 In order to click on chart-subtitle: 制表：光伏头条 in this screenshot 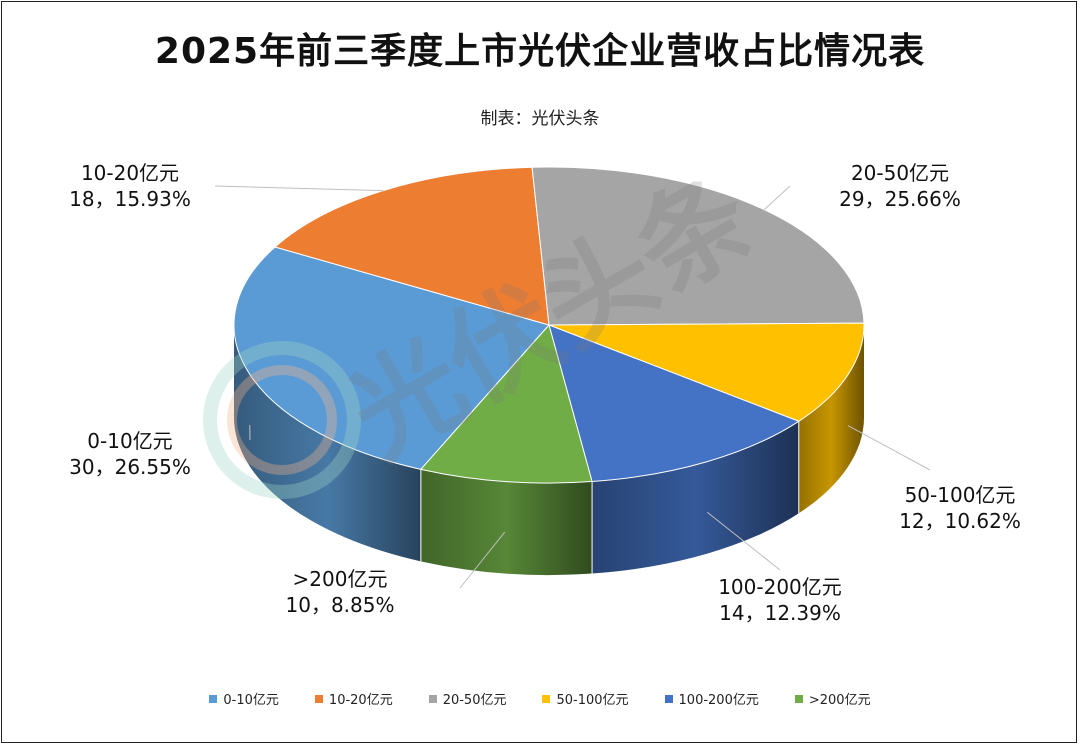, I will do `click(540, 119)`.